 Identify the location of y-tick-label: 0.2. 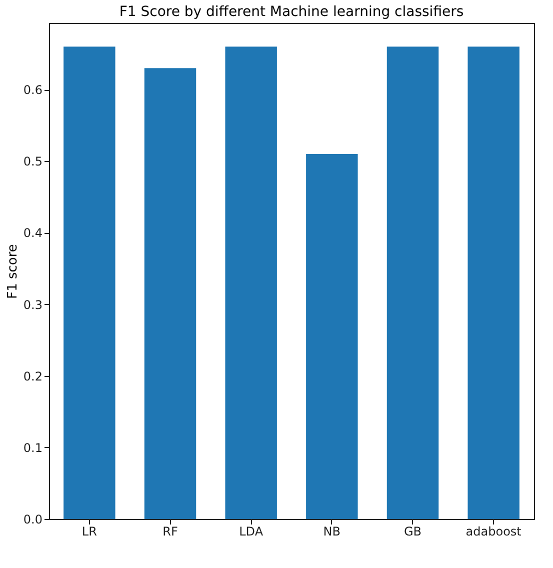
(32, 376).